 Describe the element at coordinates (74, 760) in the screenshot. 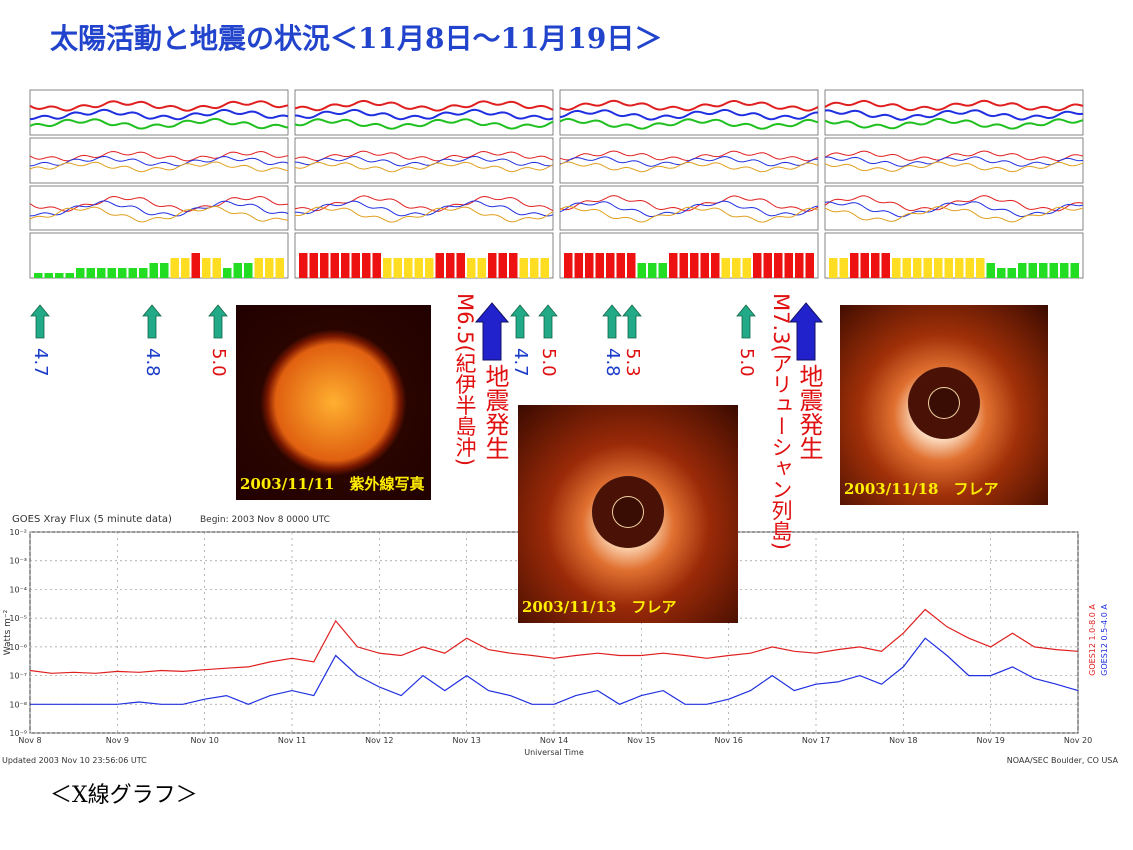

I see `note: Updated 2003 Nov 10 23:56:06 UTC` at that location.